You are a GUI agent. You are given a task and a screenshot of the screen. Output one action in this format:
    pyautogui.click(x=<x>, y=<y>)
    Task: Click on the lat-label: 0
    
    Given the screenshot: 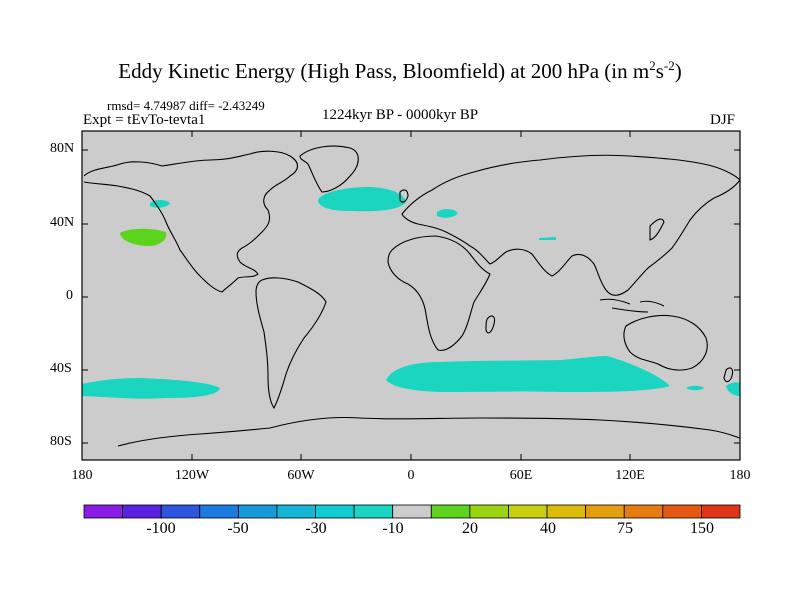 What is the action you would take?
    pyautogui.click(x=69, y=295)
    